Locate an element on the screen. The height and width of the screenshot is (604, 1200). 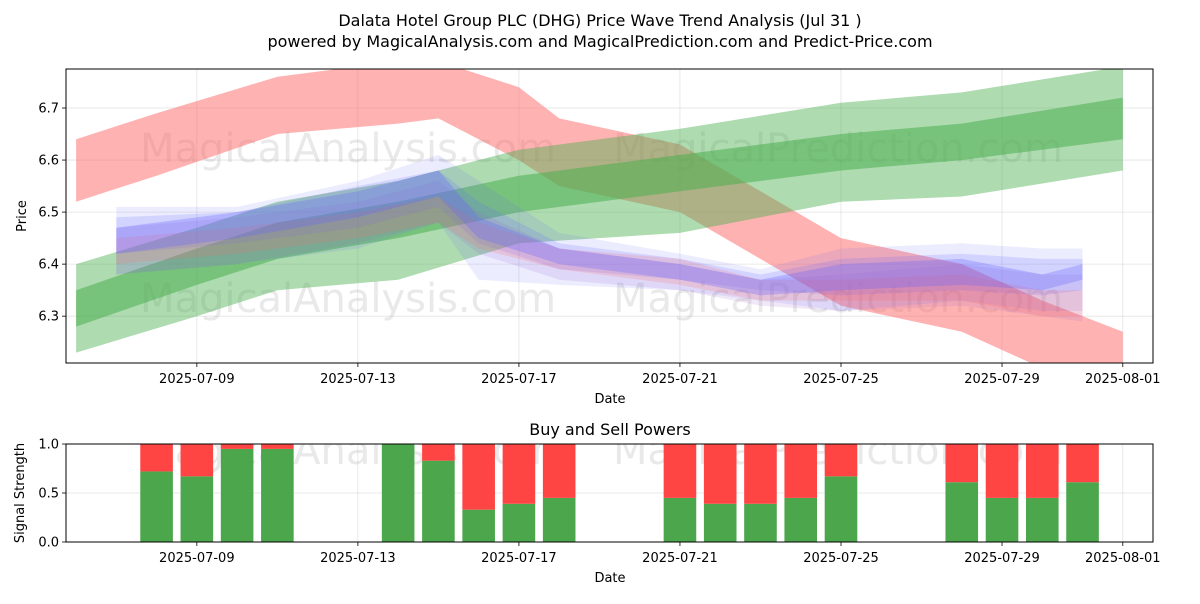
y-tick-label: 6.5 is located at coordinates (48, 213).